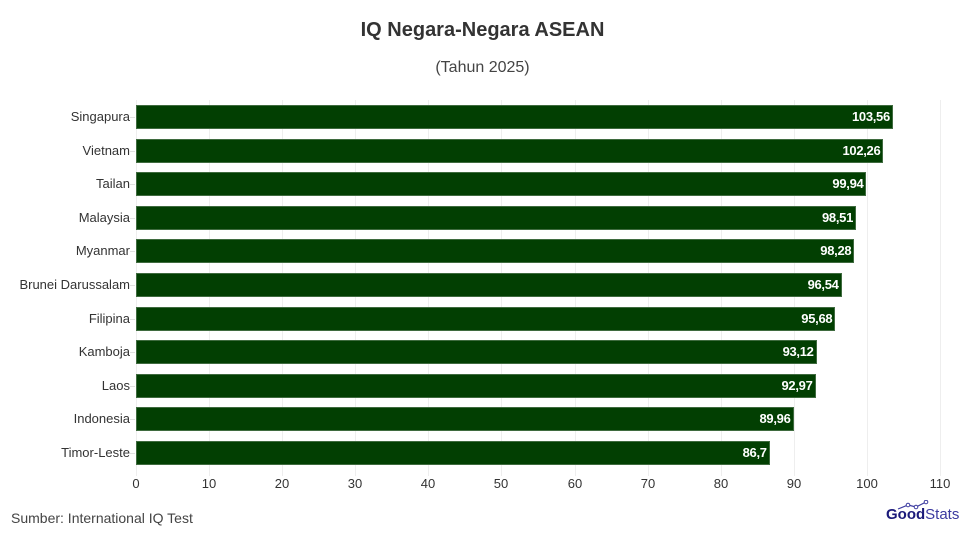 The height and width of the screenshot is (539, 965). I want to click on chart-subtitle: (Tahun 2025), so click(482, 67).